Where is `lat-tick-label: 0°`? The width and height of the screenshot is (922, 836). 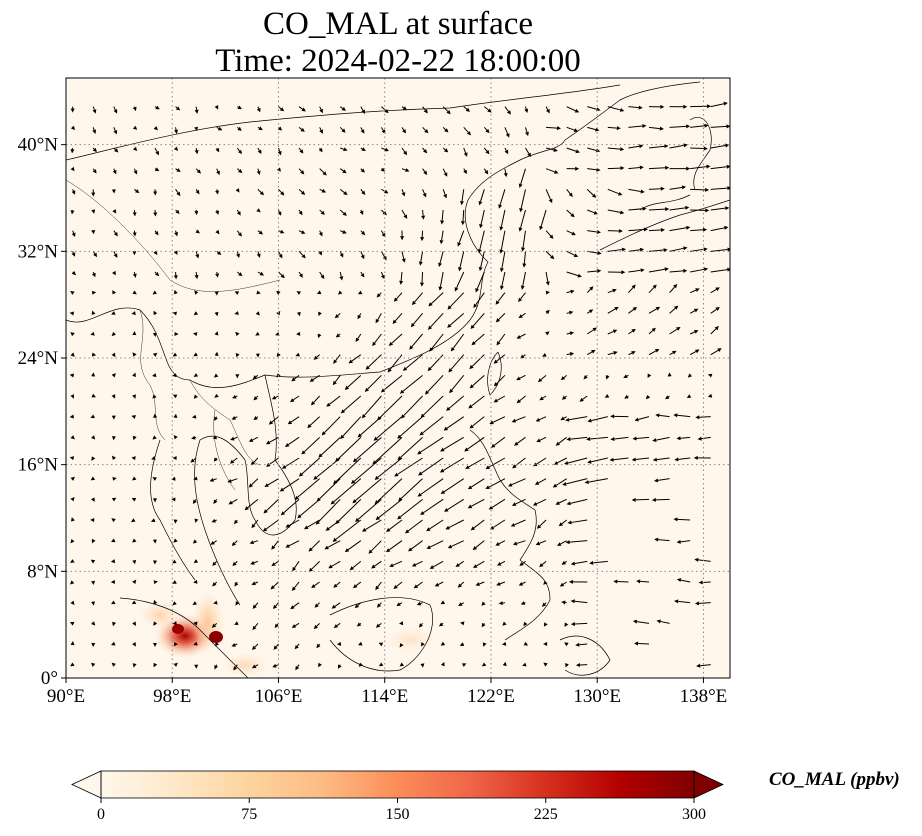 lat-tick-label: 0° is located at coordinates (49, 678).